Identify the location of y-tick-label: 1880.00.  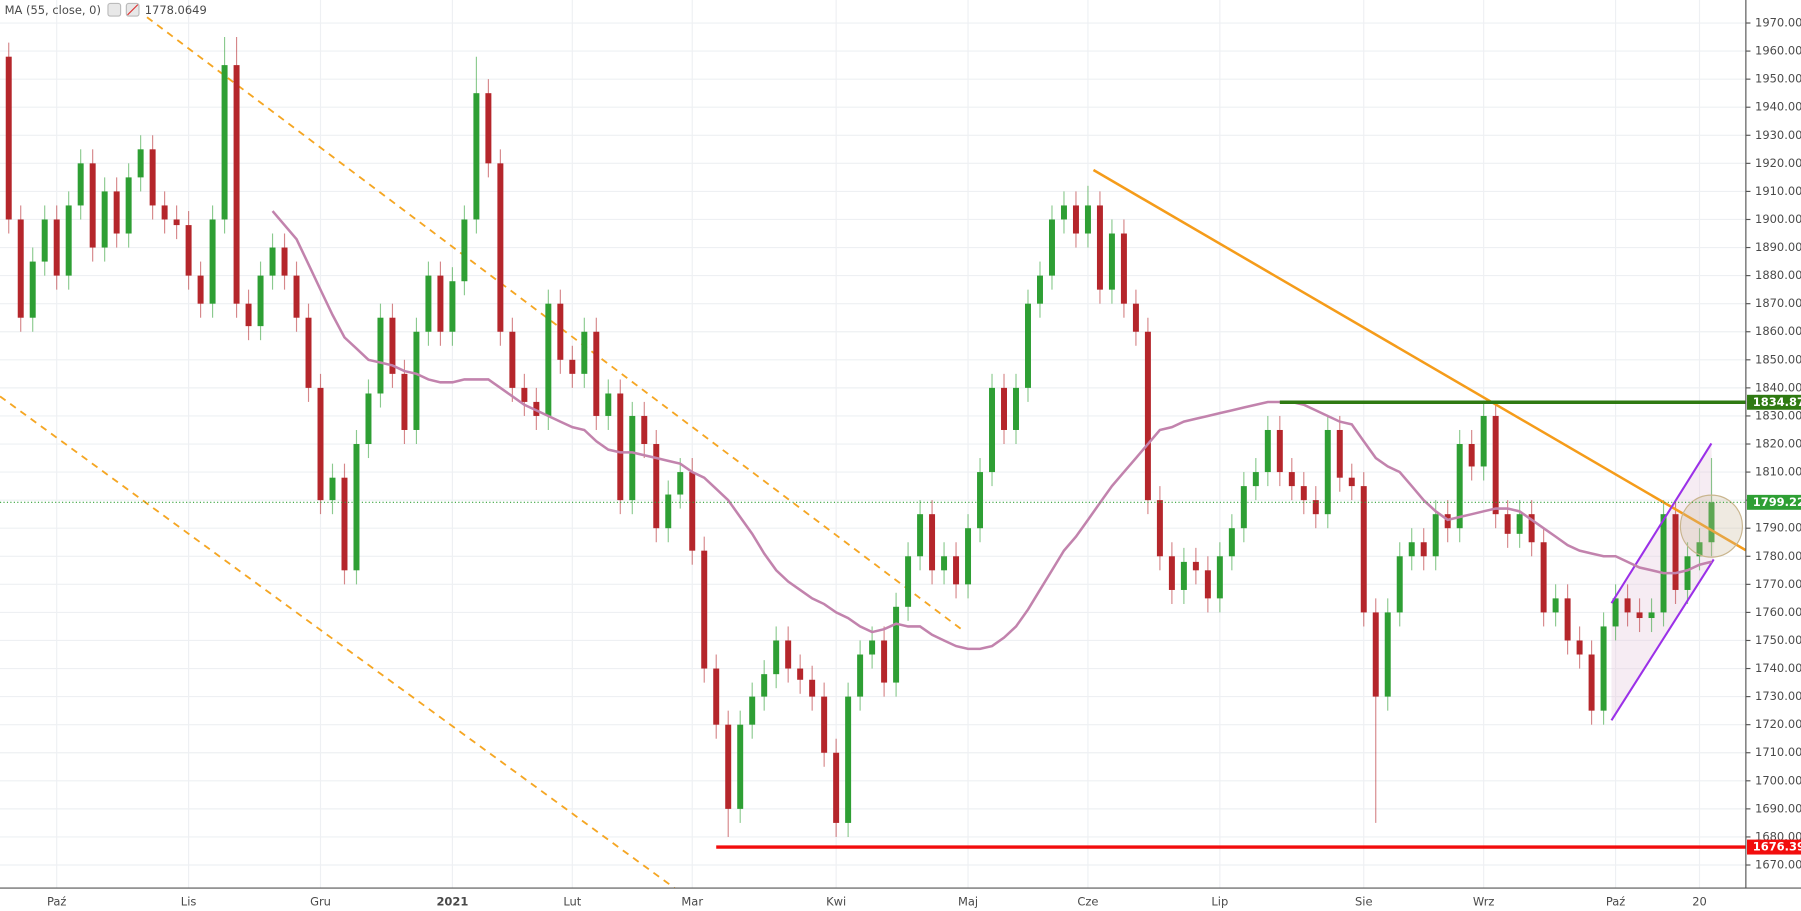
(1778, 275).